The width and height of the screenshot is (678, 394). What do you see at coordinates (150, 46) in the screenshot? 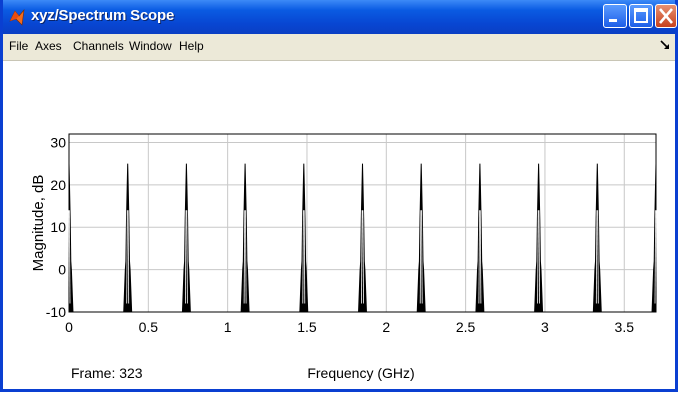
I see `menu-window: Window` at bounding box center [150, 46].